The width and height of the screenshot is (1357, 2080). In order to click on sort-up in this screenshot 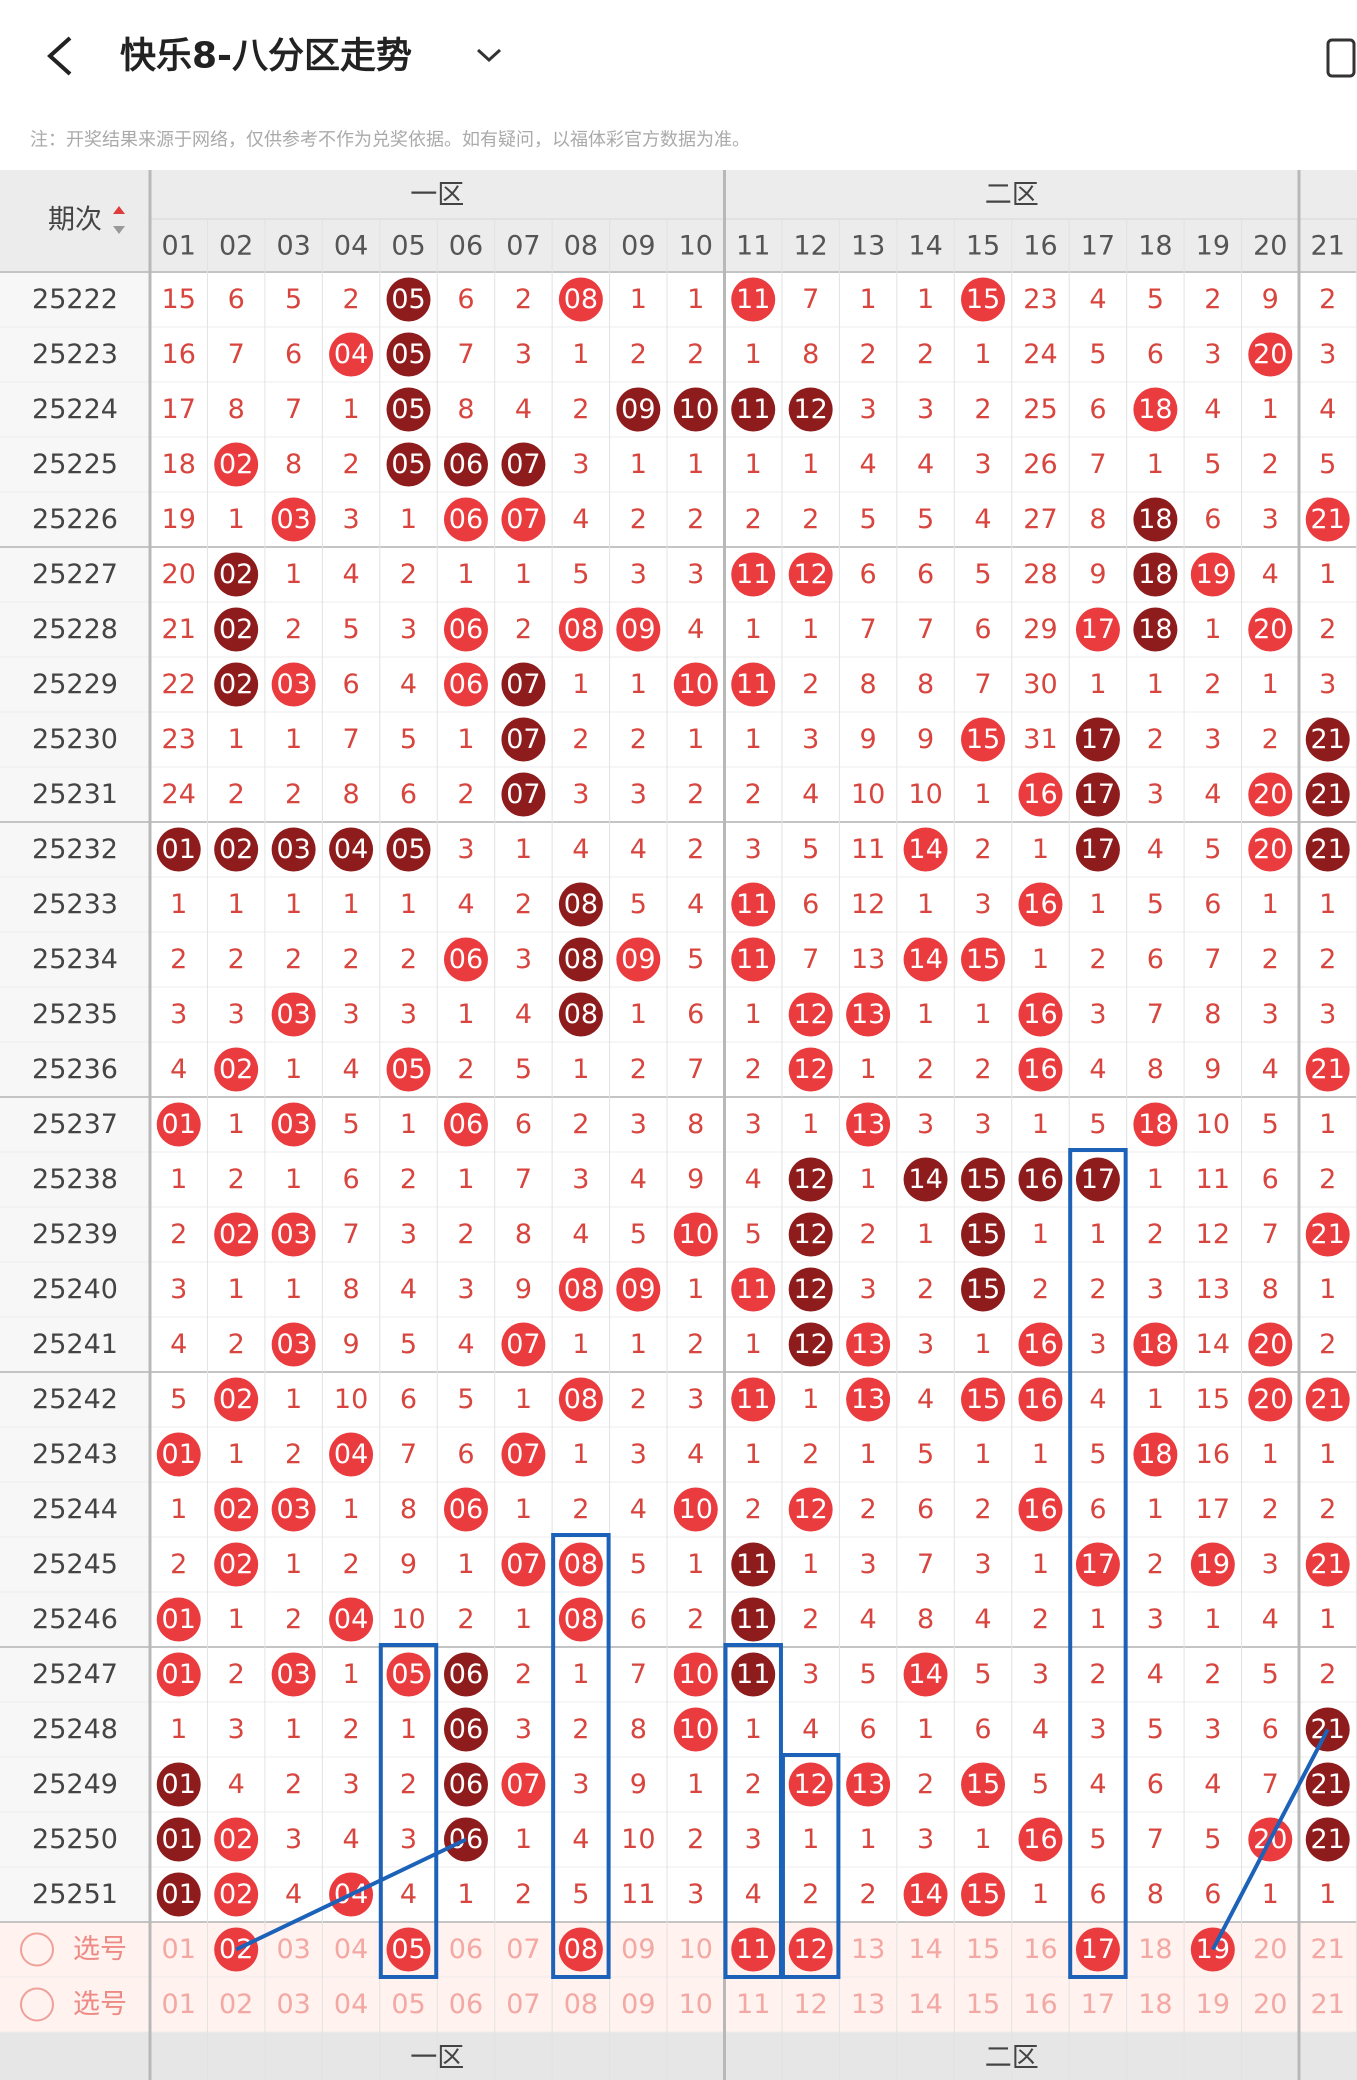, I will do `click(119, 210)`.